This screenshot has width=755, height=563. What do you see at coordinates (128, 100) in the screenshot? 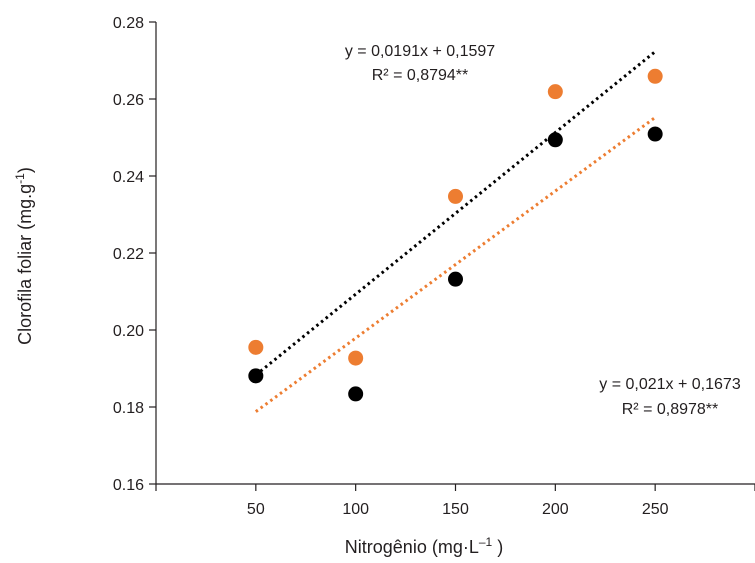
I see `y-tick-label: 0.26` at bounding box center [128, 100].